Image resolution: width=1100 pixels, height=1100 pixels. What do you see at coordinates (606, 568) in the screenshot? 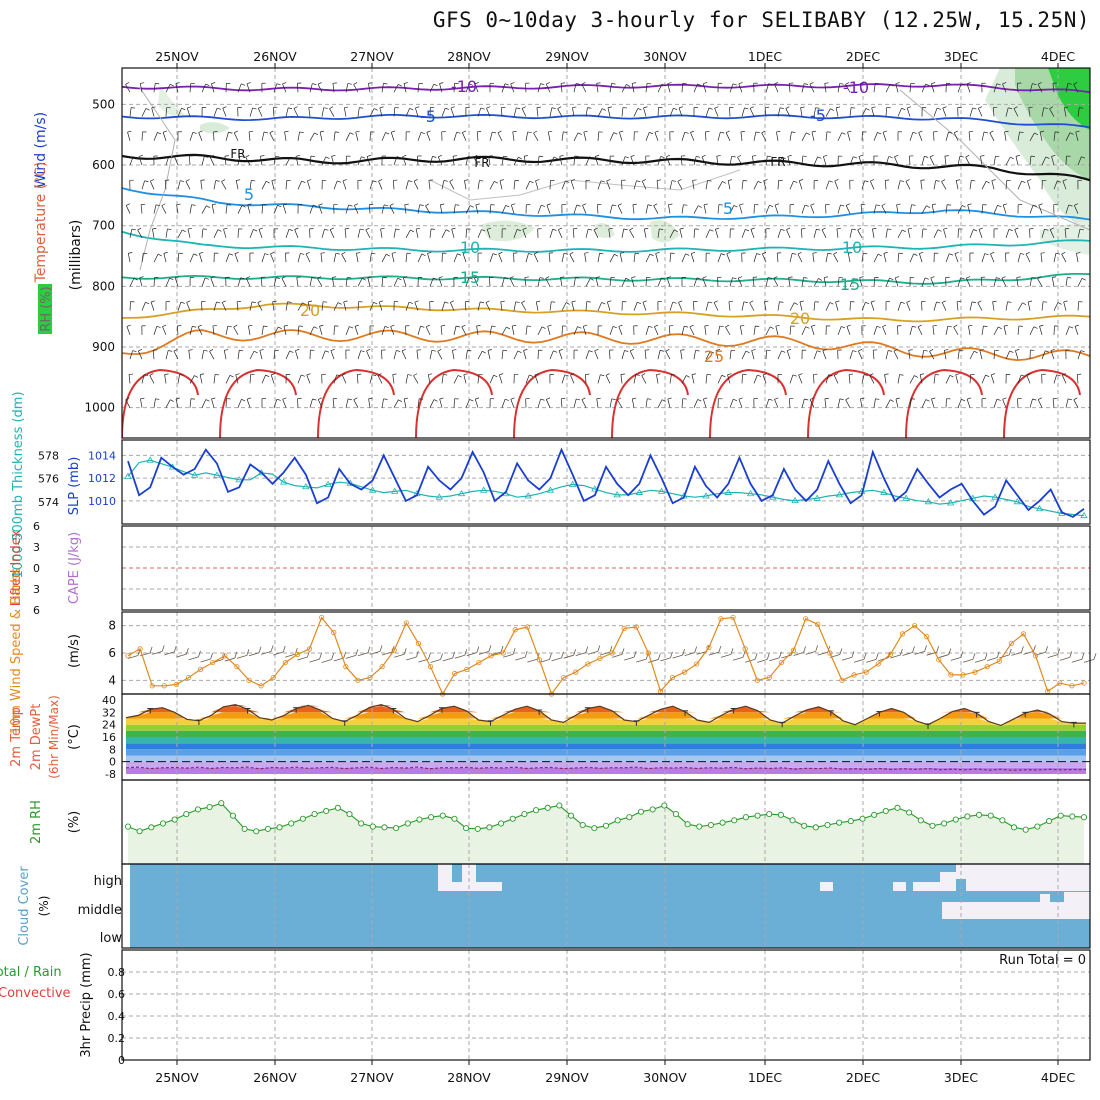
I see `panel-frame-cape` at bounding box center [606, 568].